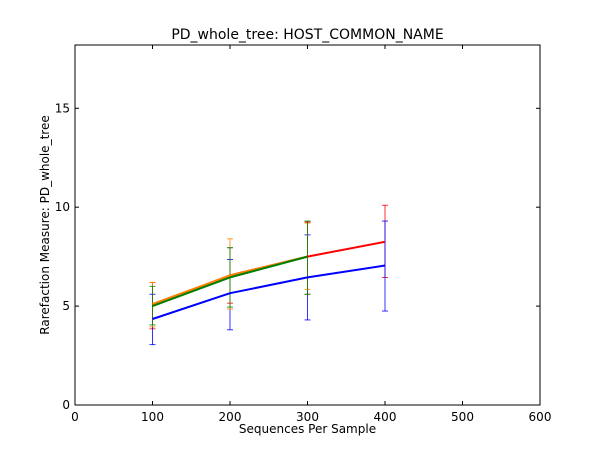 The height and width of the screenshot is (455, 600). What do you see at coordinates (66, 405) in the screenshot?
I see `y-tick-label: 0` at bounding box center [66, 405].